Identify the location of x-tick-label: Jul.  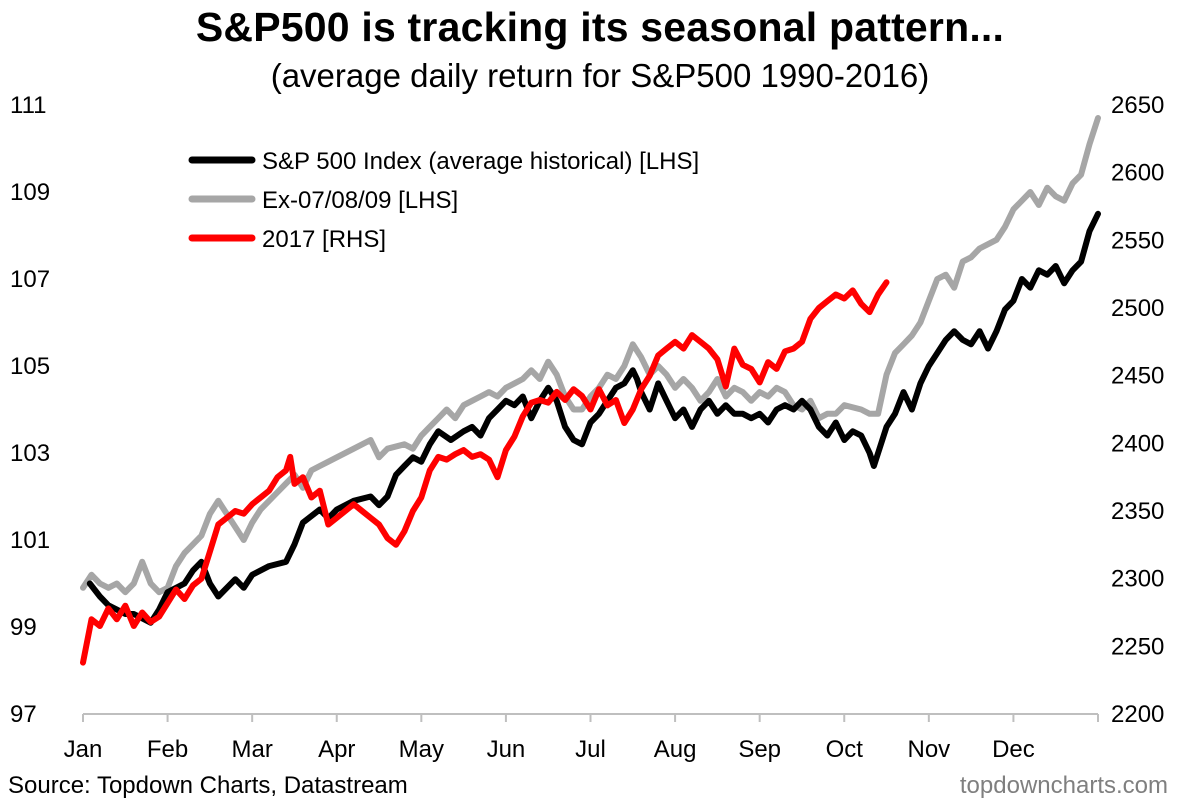
(590, 749).